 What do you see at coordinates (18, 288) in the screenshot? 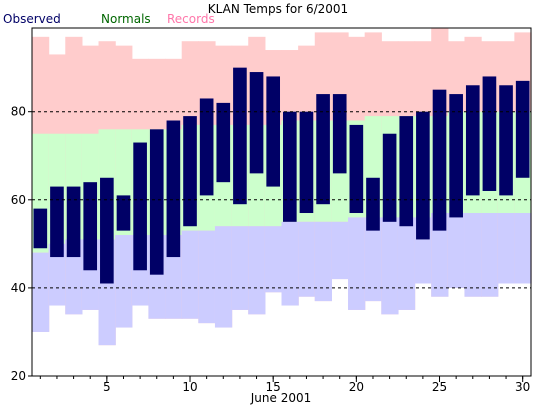
I see `y-tick-label: 40` at bounding box center [18, 288].